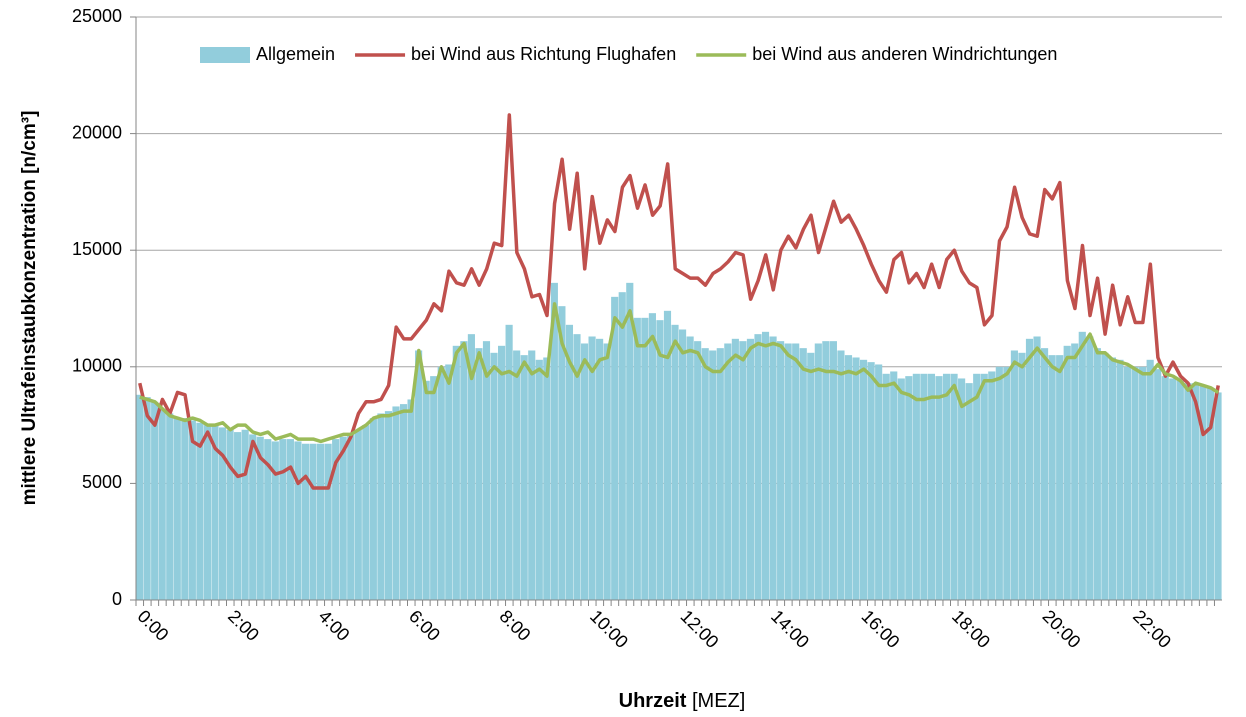  I want to click on x-tick-label: 20:00, so click(1062, 629).